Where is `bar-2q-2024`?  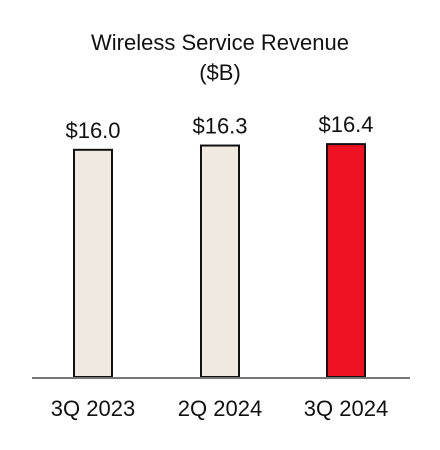 bar-2q-2024 is located at coordinates (220, 261).